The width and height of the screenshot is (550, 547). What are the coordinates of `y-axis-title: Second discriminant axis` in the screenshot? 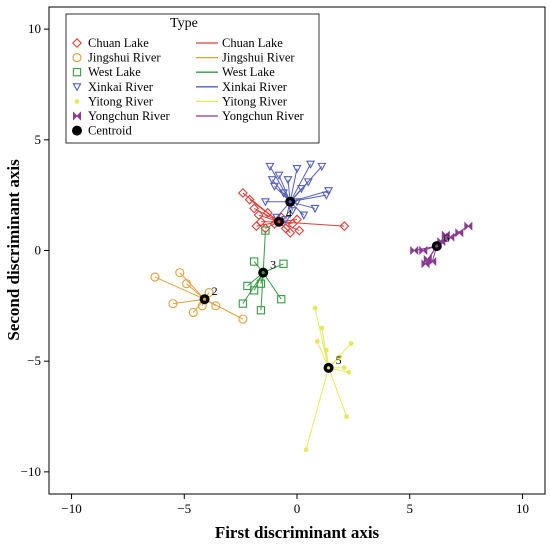 It's located at (13, 250).